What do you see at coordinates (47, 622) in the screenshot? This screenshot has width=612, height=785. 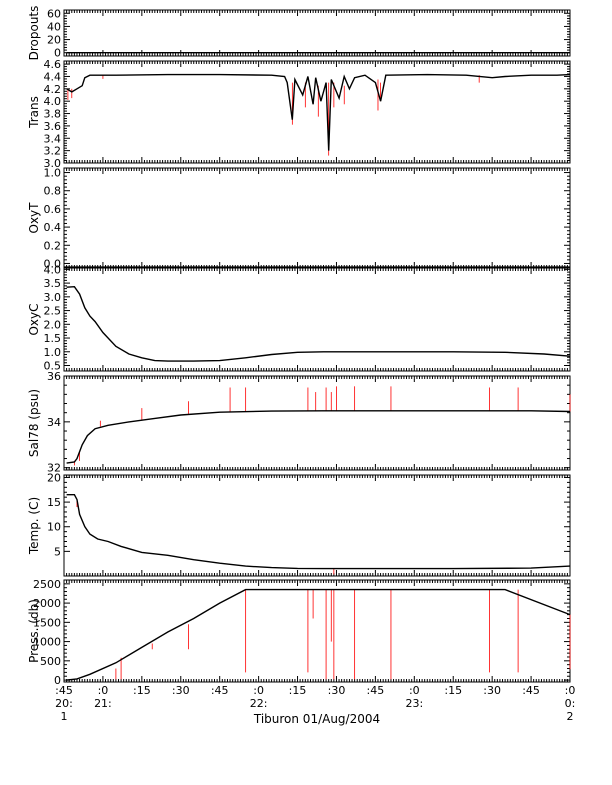 I see `y-tick-label: 1500` at bounding box center [47, 622].